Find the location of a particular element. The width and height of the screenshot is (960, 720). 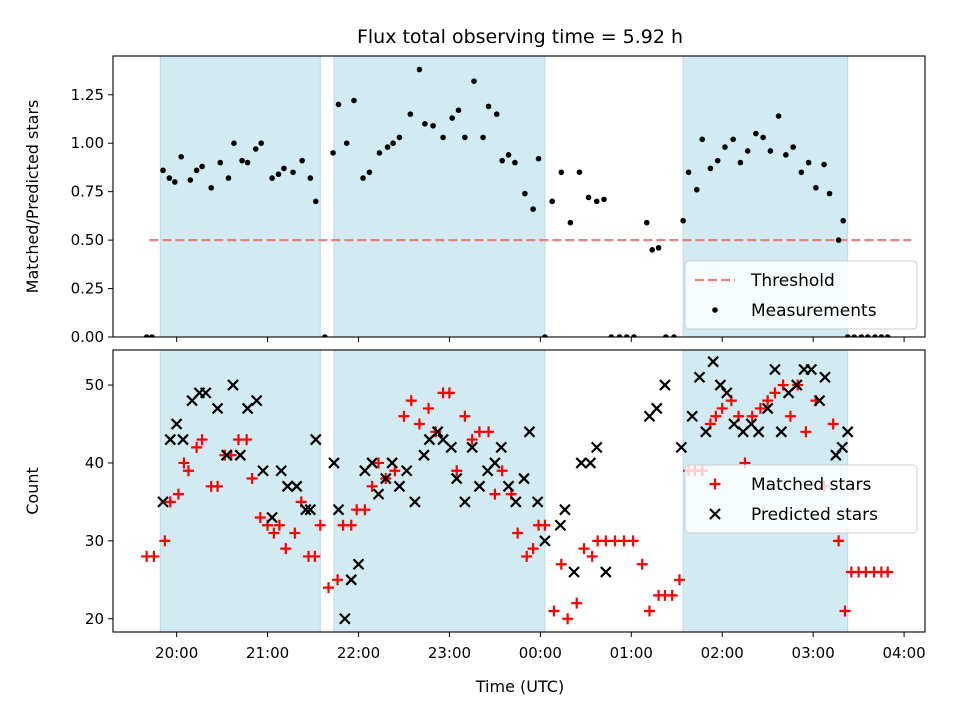

x-tick-label-1: 21:00 is located at coordinates (267, 653).